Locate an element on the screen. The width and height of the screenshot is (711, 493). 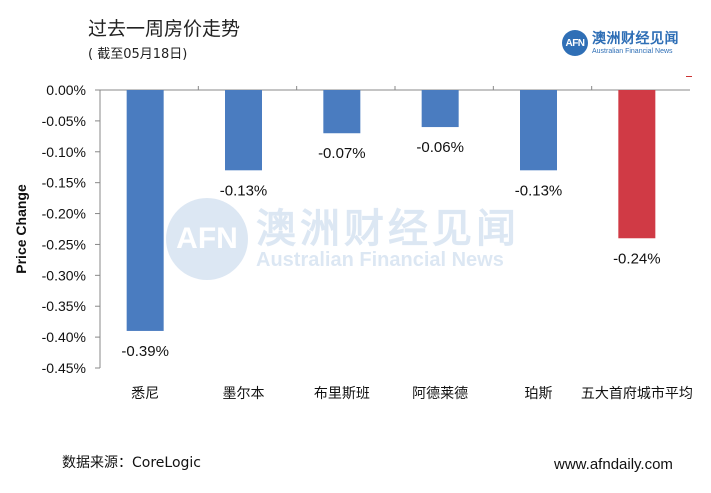
y-tick-label: -0.25% is located at coordinates (64, 244).